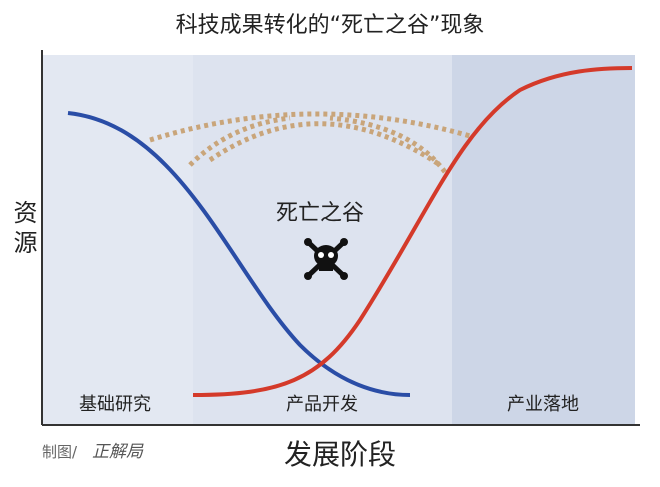 This screenshot has width=660, height=487. Describe the element at coordinates (115, 404) in the screenshot. I see `stage-label: 基础研究` at that location.